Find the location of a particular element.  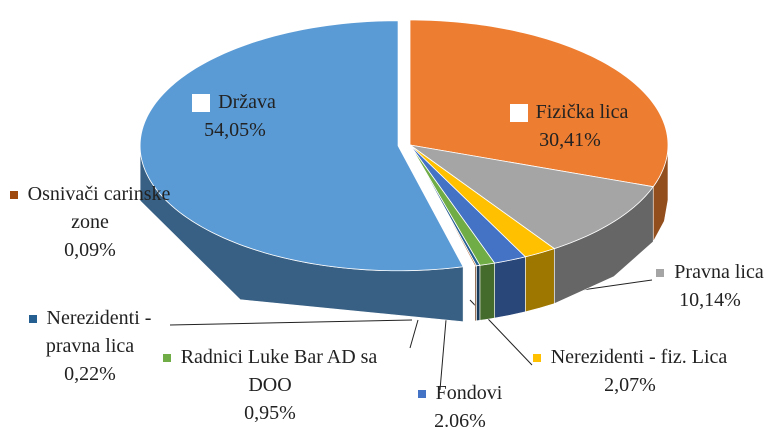

slice-name: Osnivači carinske zone is located at coordinates (99, 208).